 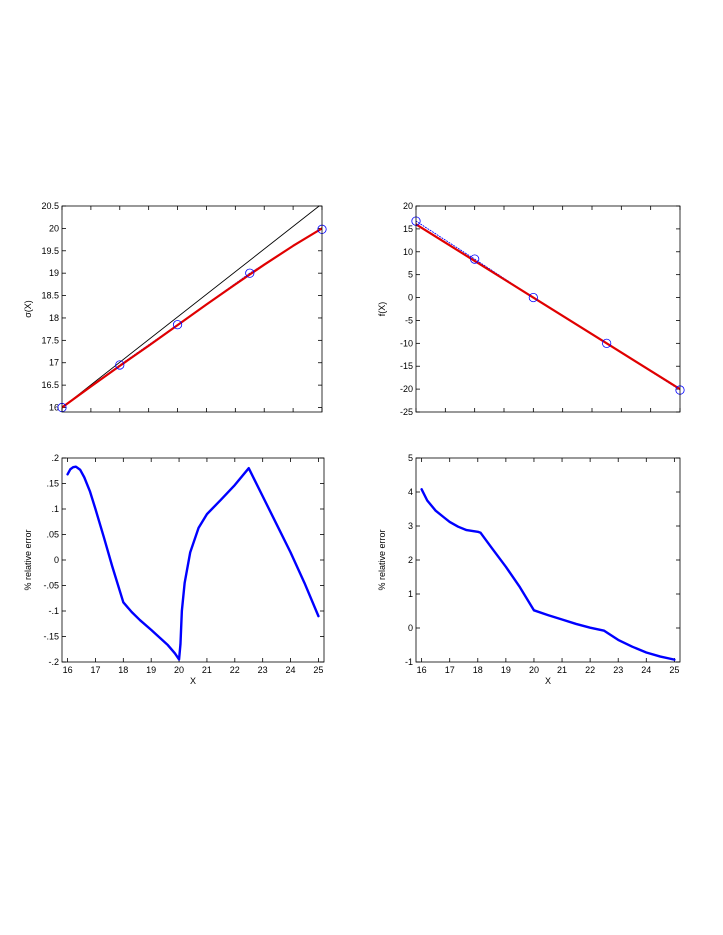 What do you see at coordinates (410, 560) in the screenshot?
I see `y-tick-label: 2` at bounding box center [410, 560].